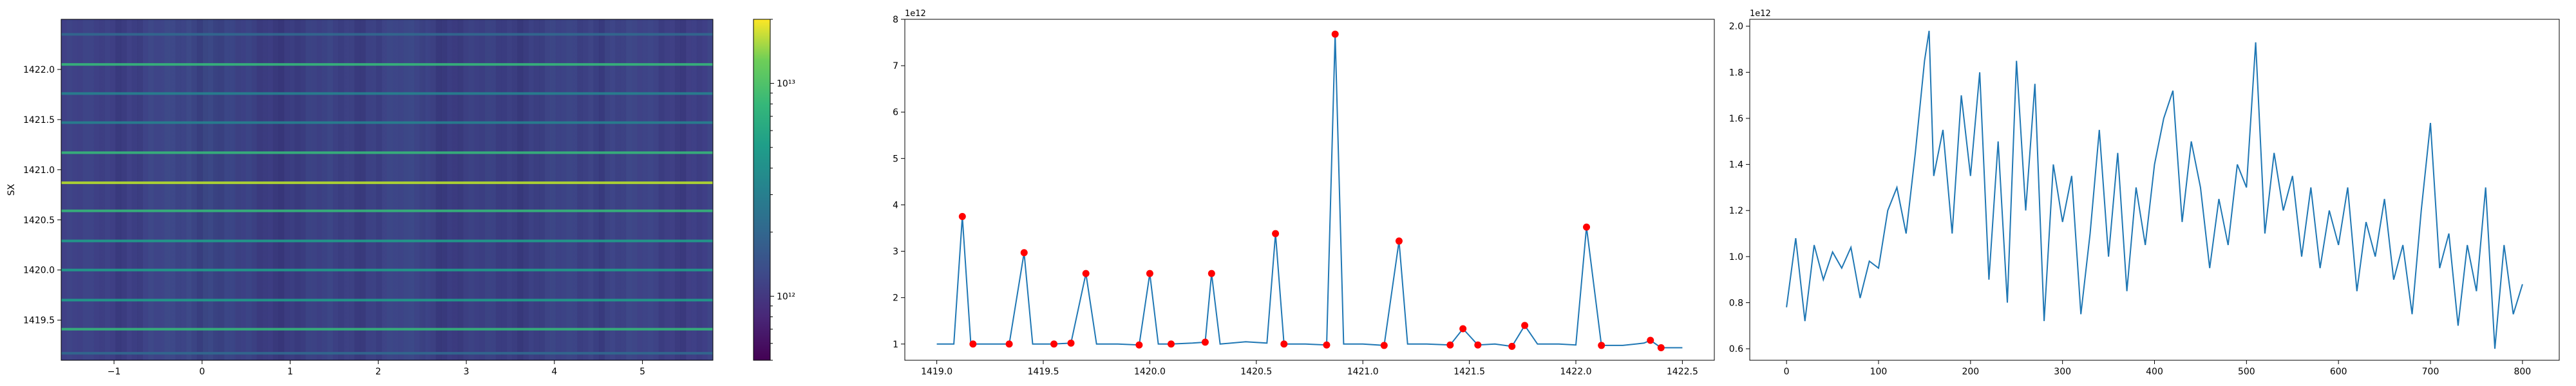  I want to click on y-tick-label: 5, so click(895, 159).